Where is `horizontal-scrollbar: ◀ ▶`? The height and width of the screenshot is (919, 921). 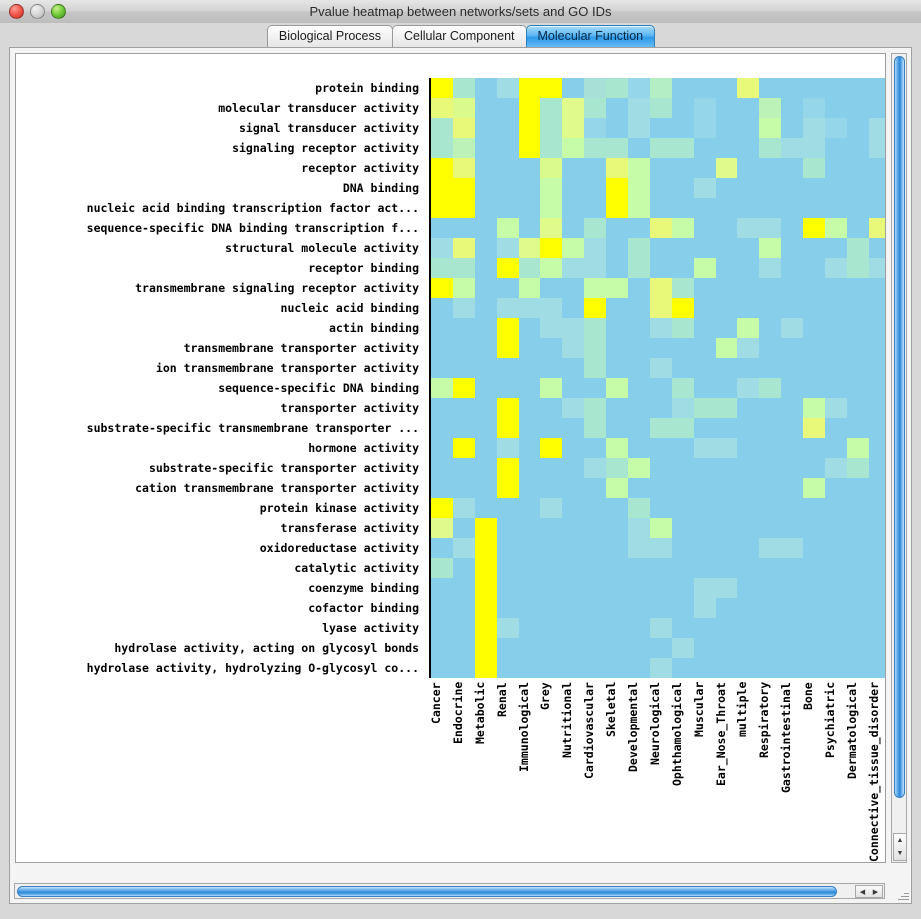
horizontal-scrollbar: ◀ ▶ is located at coordinates (449, 891).